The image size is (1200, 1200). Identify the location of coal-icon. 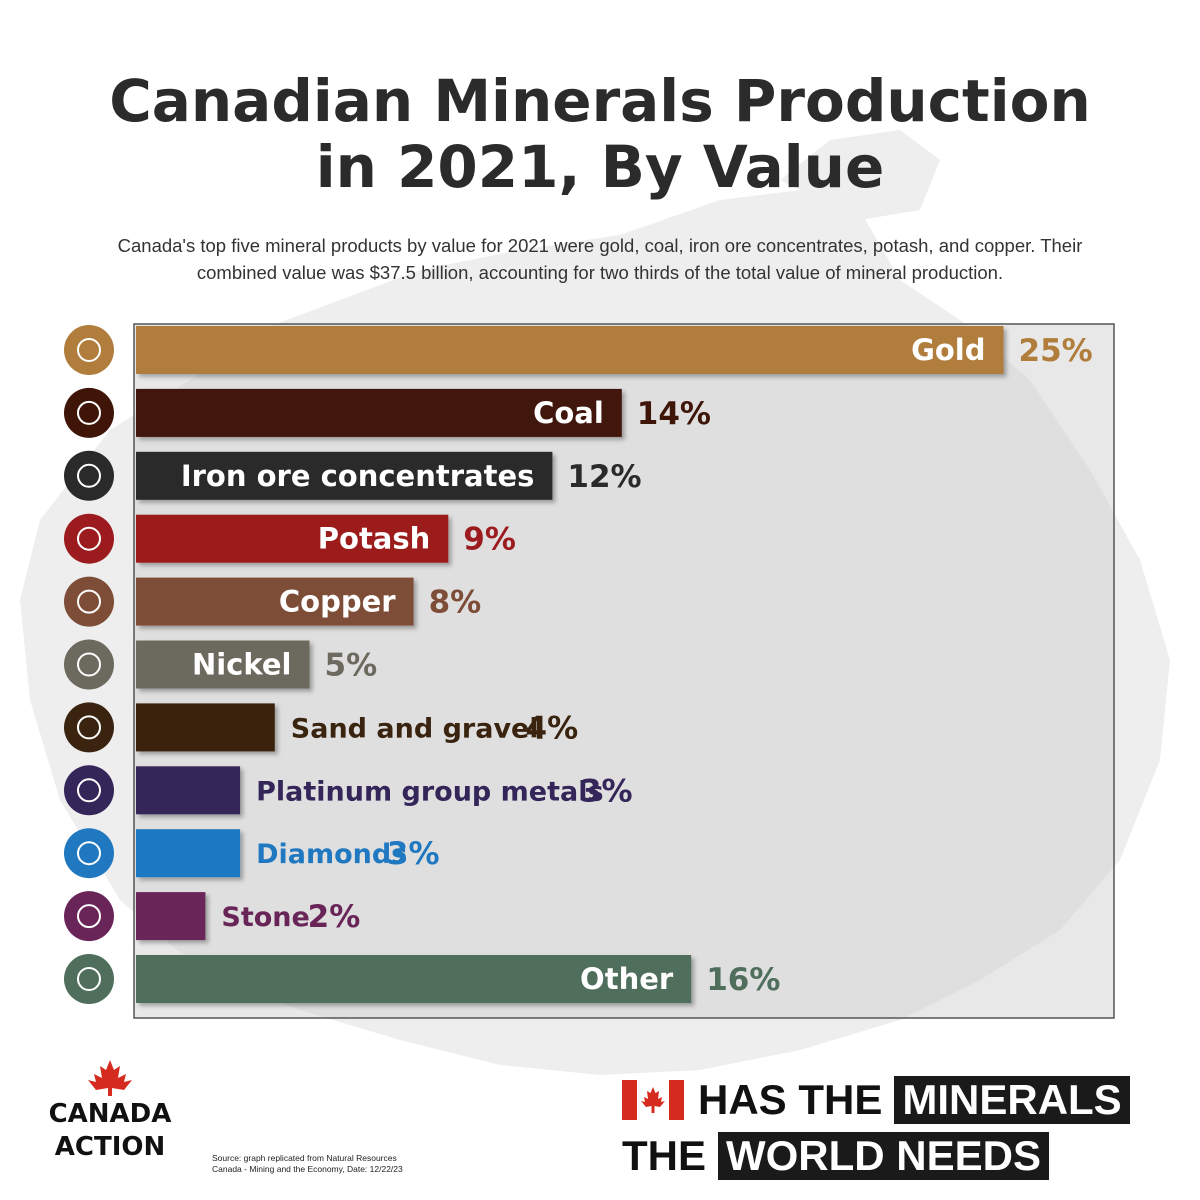
(89, 412).